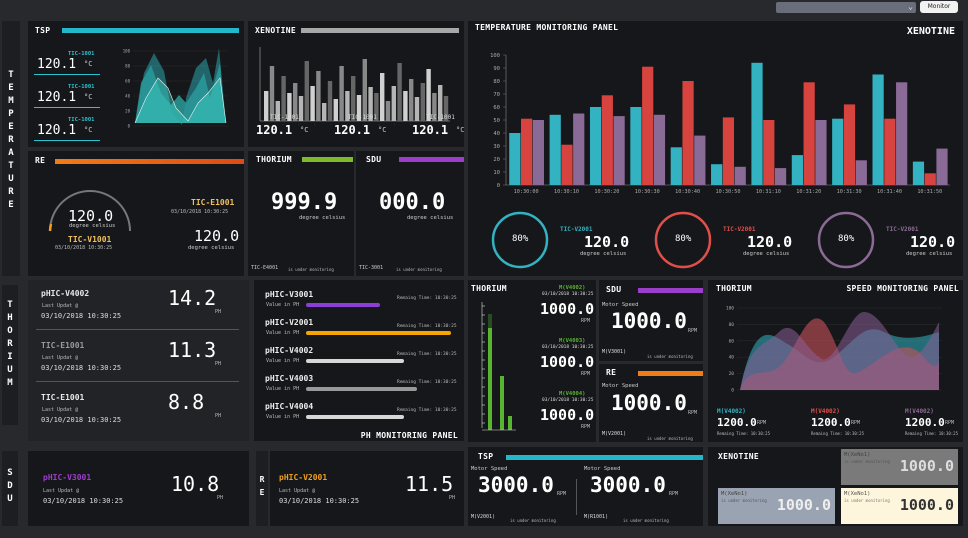 The image size is (968, 538). Describe the element at coordinates (831, 422) in the screenshot. I see `speed-item-value: 1200.0` at that location.